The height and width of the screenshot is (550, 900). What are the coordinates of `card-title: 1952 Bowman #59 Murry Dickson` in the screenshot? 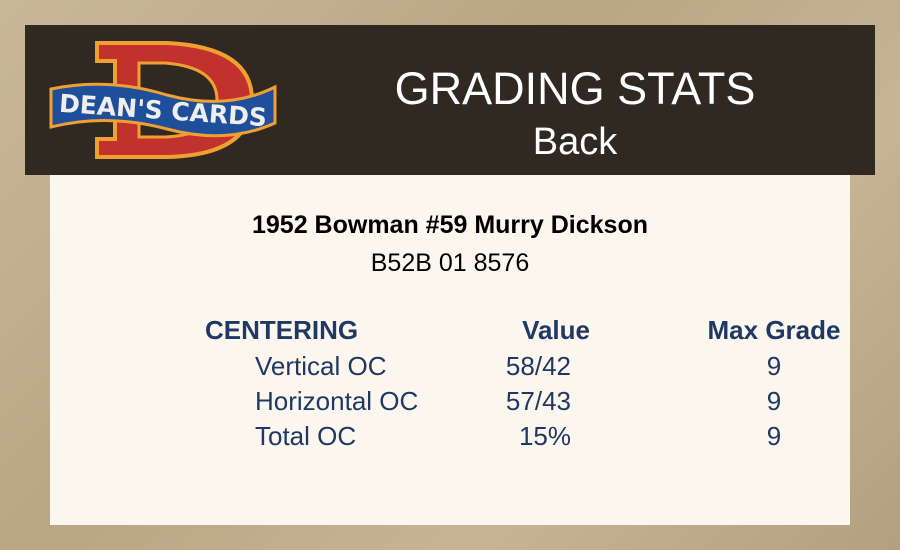 It's located at (450, 225).